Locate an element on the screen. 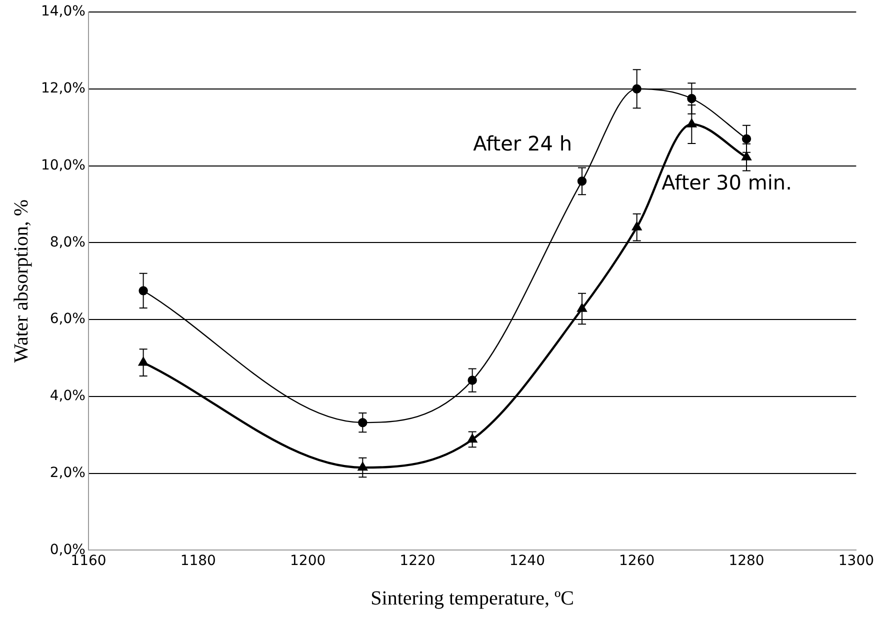  y-tick-label: 2,0% is located at coordinates (68, 472).